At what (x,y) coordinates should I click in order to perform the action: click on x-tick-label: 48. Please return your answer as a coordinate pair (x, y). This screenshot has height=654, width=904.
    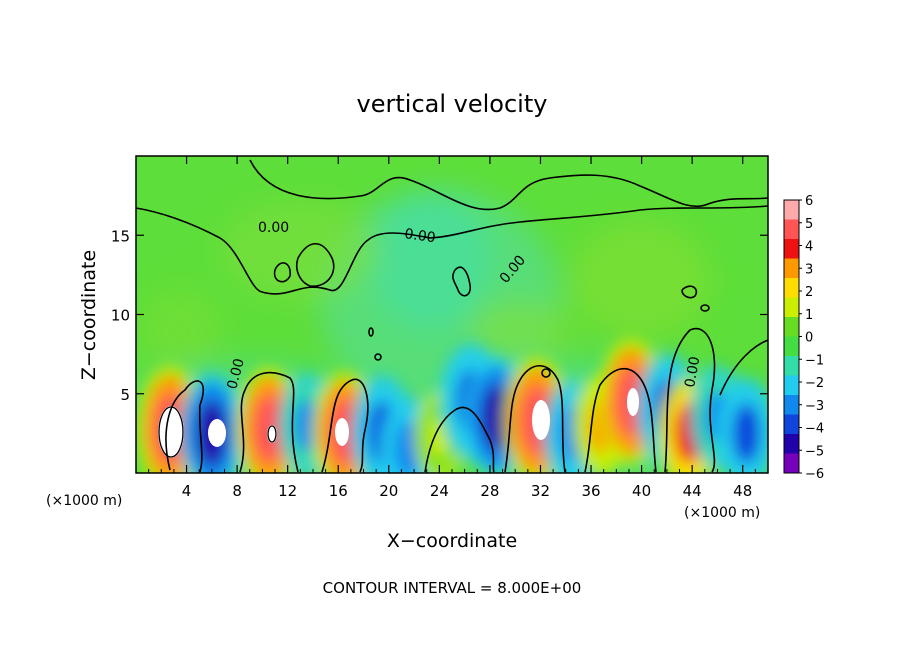
    Looking at the image, I should click on (742, 491).